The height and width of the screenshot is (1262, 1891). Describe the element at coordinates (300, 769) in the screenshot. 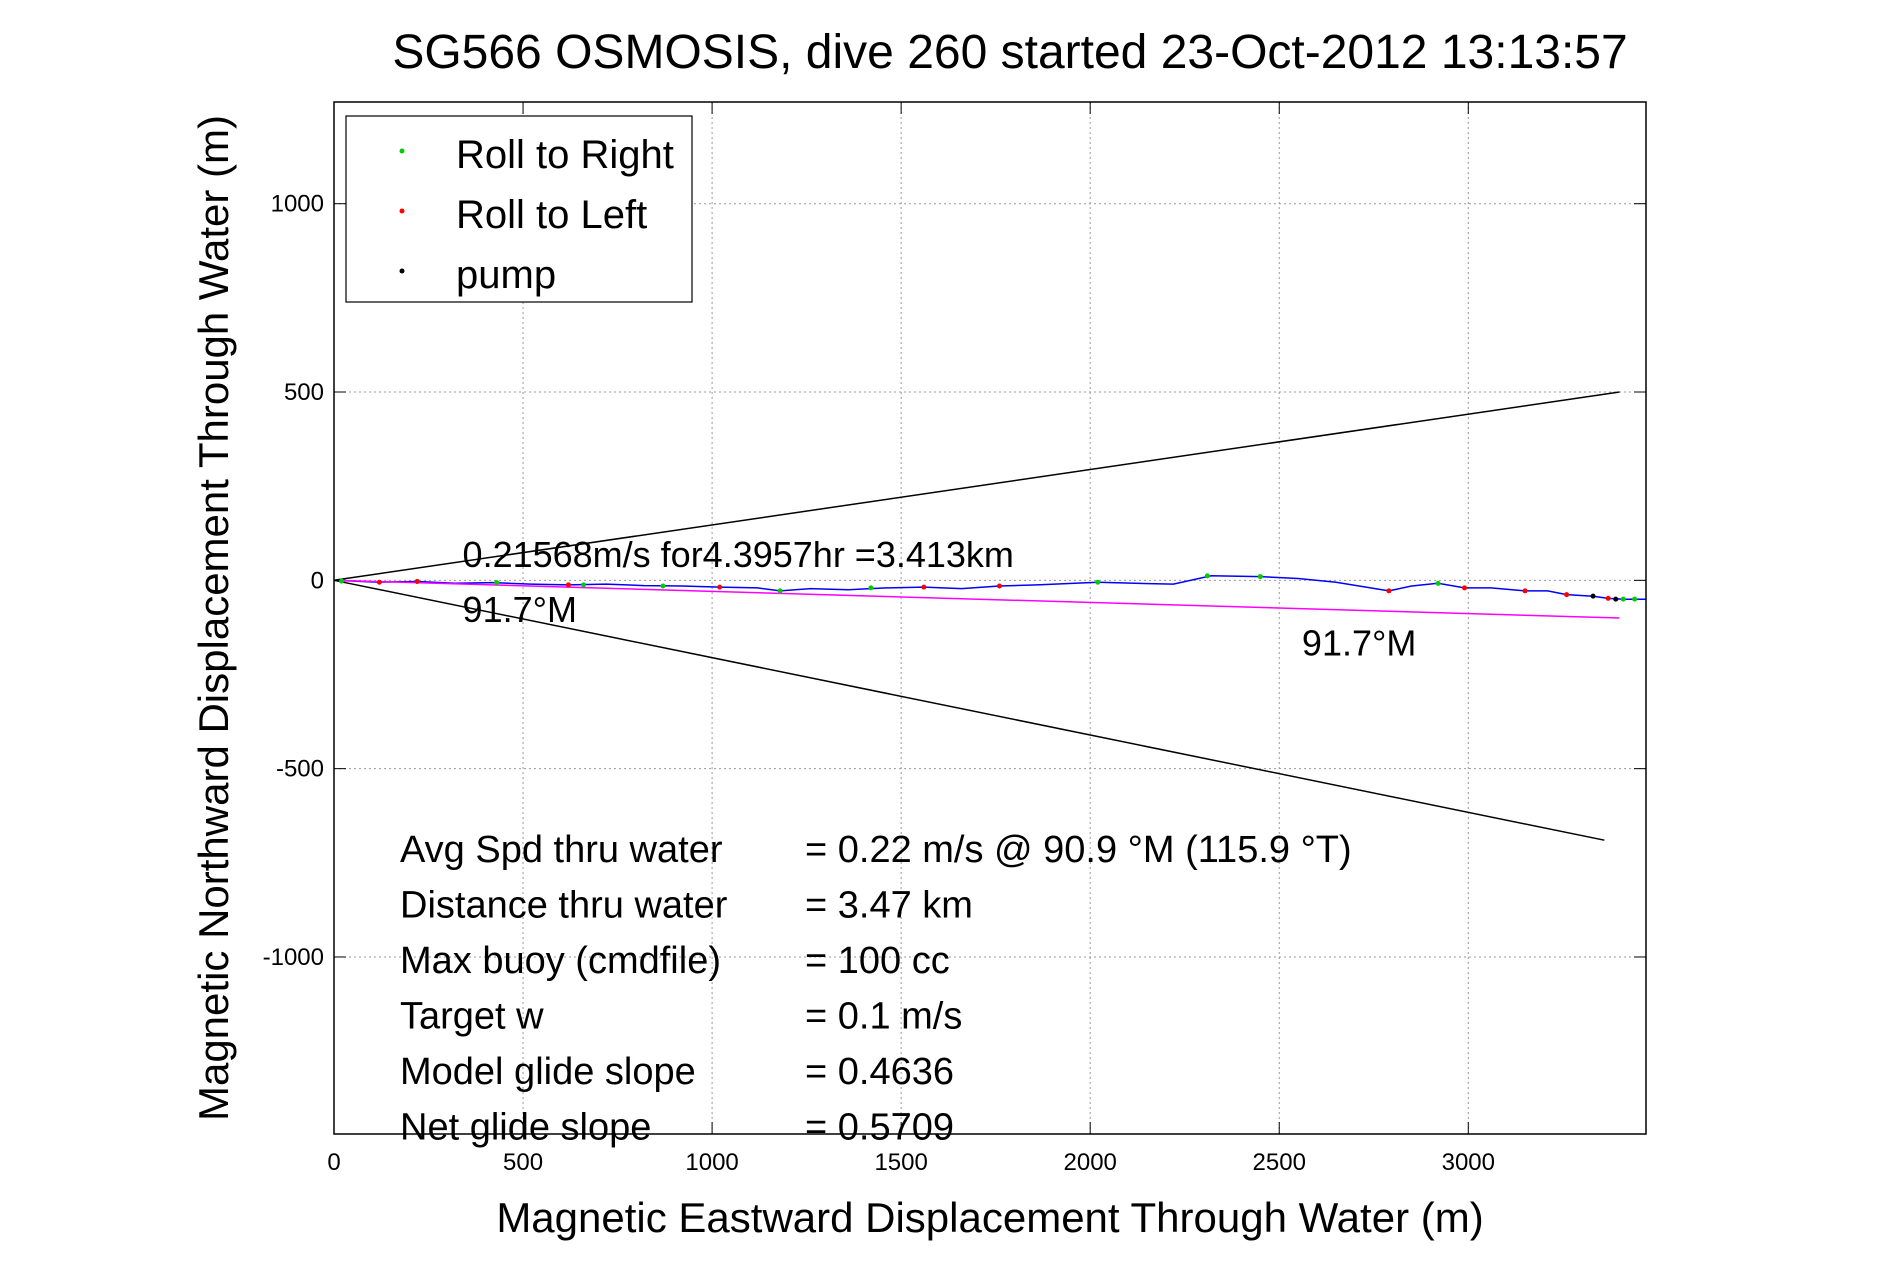

I see `y-tick-label: -500` at that location.